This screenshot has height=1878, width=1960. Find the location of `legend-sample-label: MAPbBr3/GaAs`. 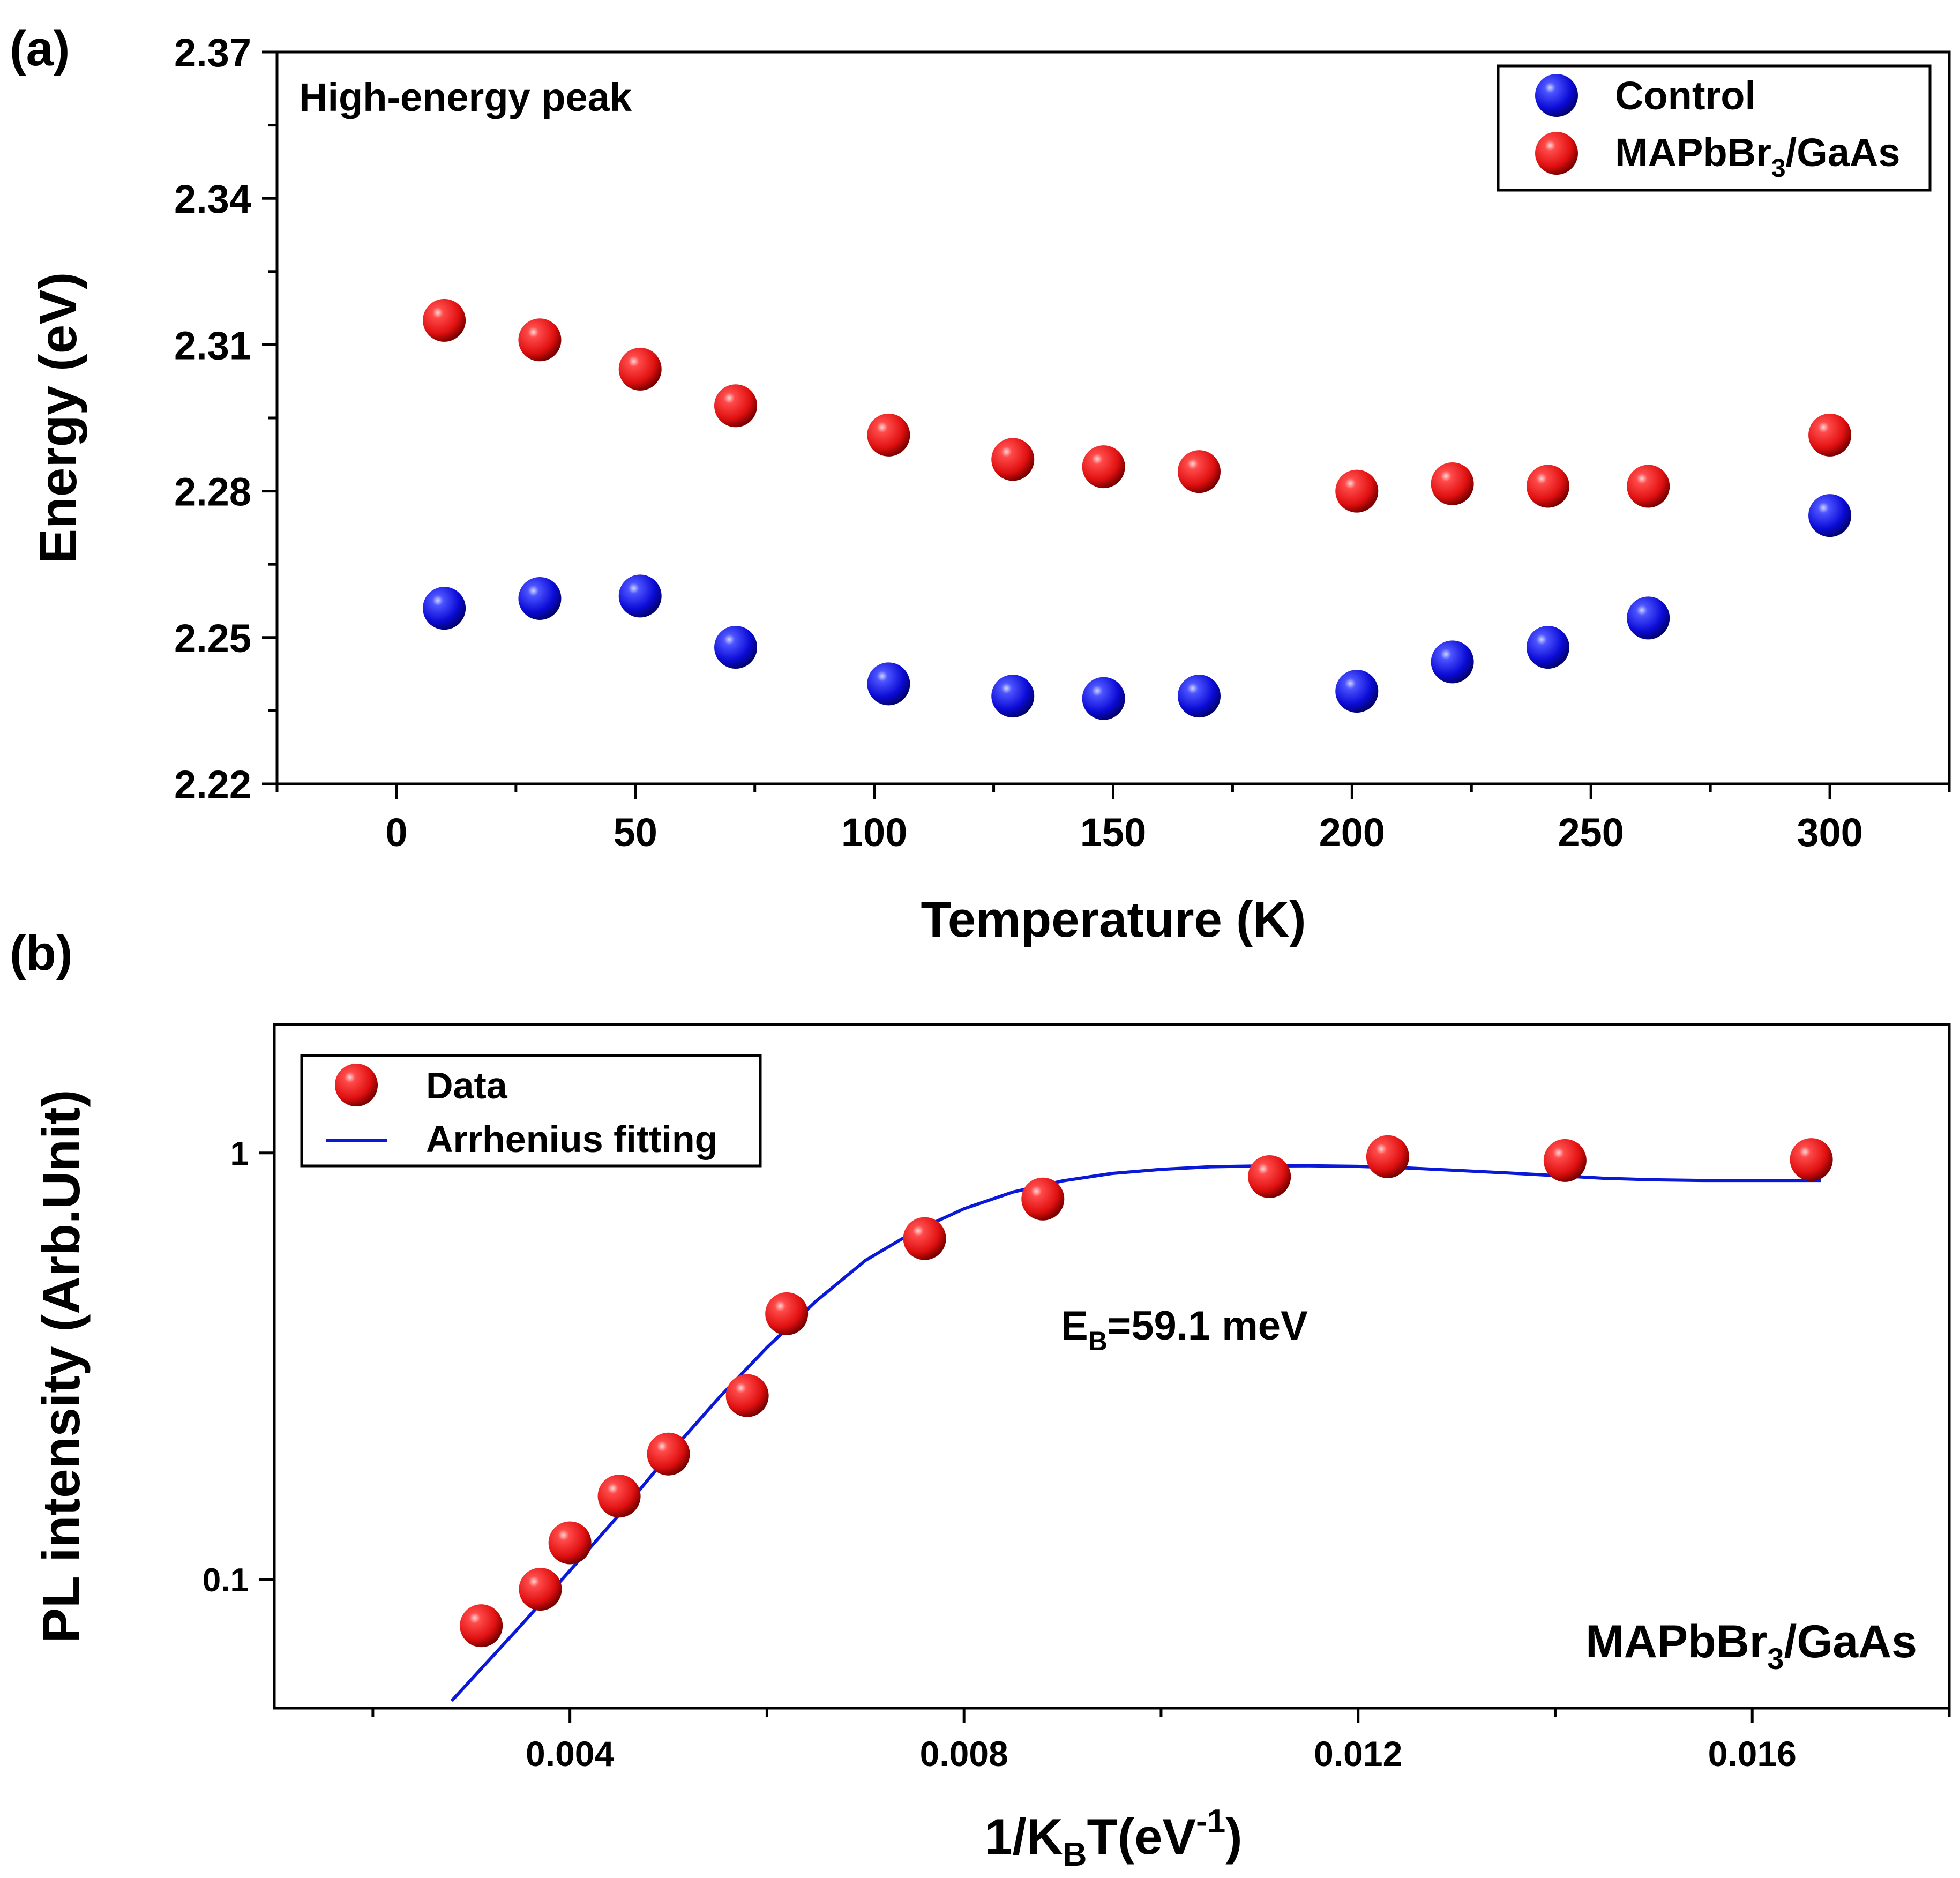

legend-sample-label: MAPbBr3/GaAs is located at coordinates (1758, 156).